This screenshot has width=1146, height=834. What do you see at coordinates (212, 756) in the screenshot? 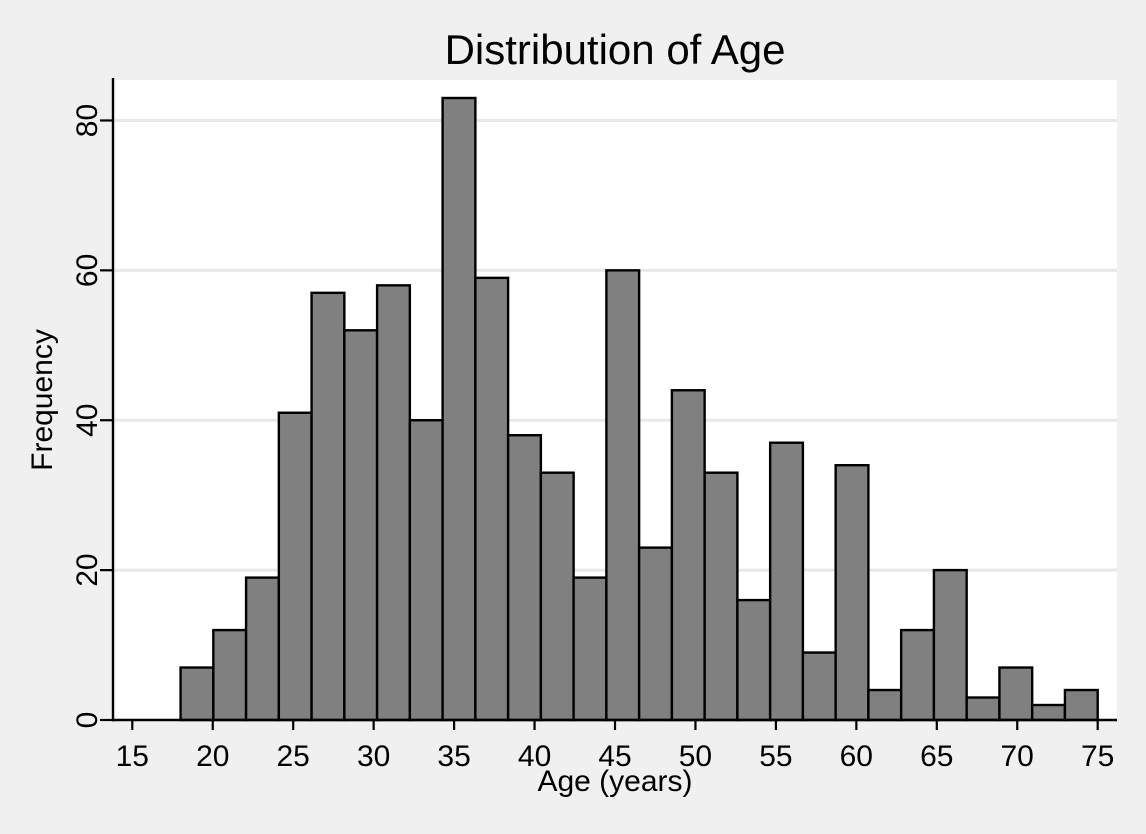
I see `x-tick-label-20: 20` at bounding box center [212, 756].